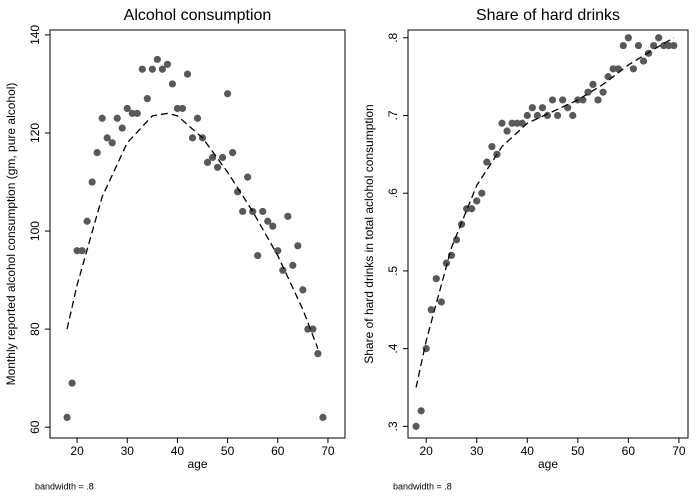 The image size is (696, 497). What do you see at coordinates (35, 427) in the screenshot?
I see `y-tick-label: 60` at bounding box center [35, 427].